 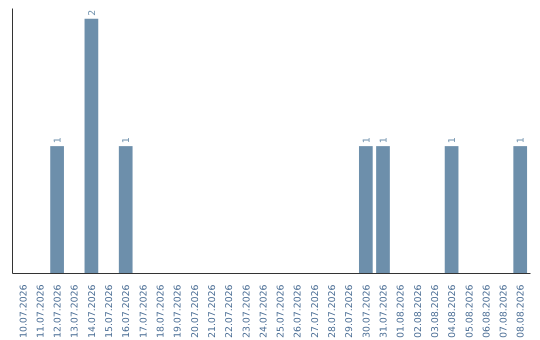 I want to click on x-tick-label: 11.07.2026, so click(x=40, y=311).